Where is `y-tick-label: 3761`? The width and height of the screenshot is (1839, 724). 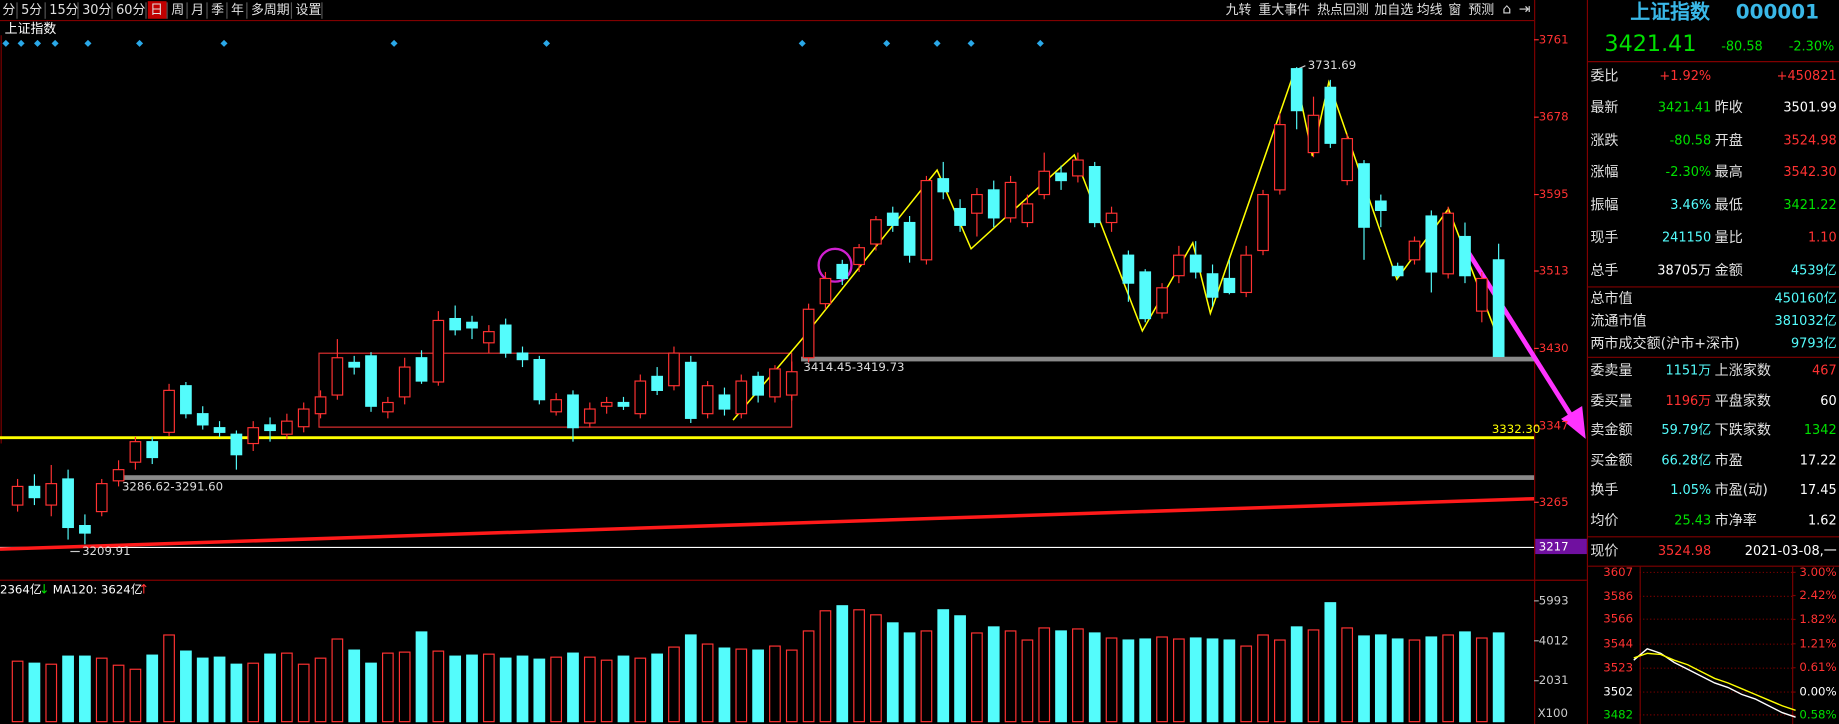 y-tick-label: 3761 is located at coordinates (1554, 39).